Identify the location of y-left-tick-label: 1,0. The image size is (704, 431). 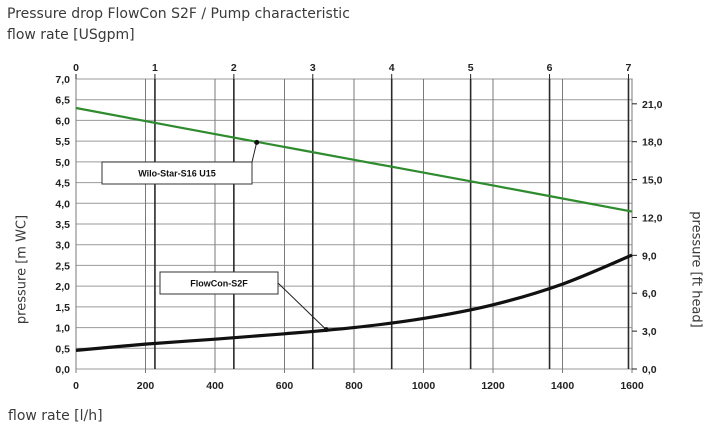
(62, 329).